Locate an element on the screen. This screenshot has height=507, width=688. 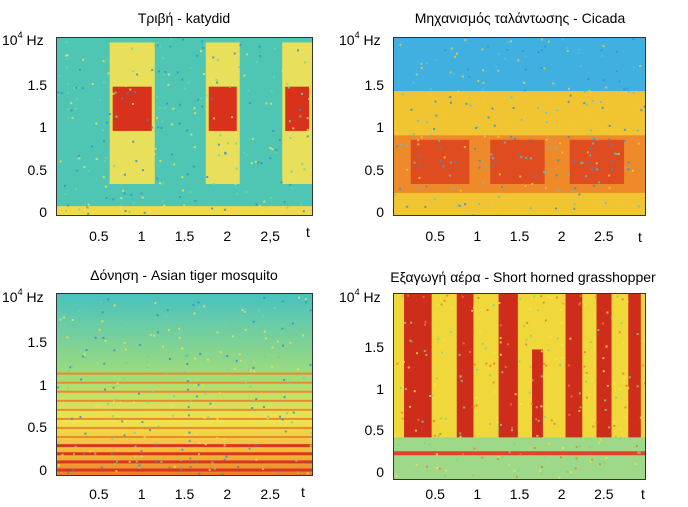
x-tick-label: 2,5 is located at coordinates (270, 236).